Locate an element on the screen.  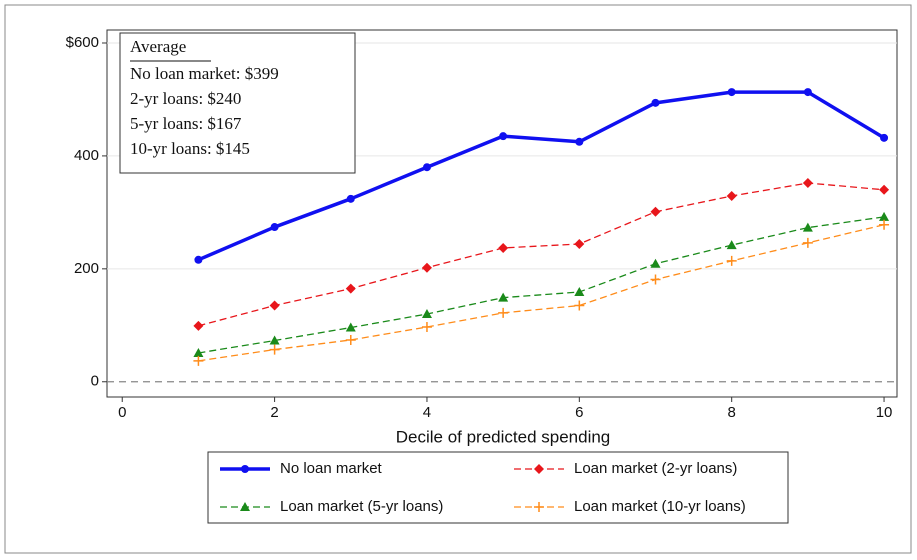
annotation-line: 2-yr loans: $240 is located at coordinates (185, 98).